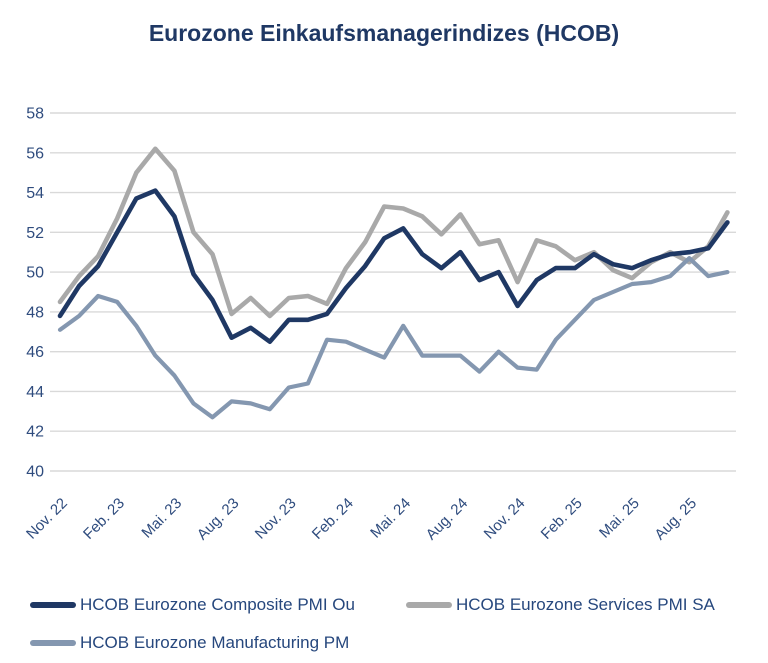  Describe the element at coordinates (104, 519) in the screenshot. I see `x-tick-label-feb-23: Feb. 23` at that location.